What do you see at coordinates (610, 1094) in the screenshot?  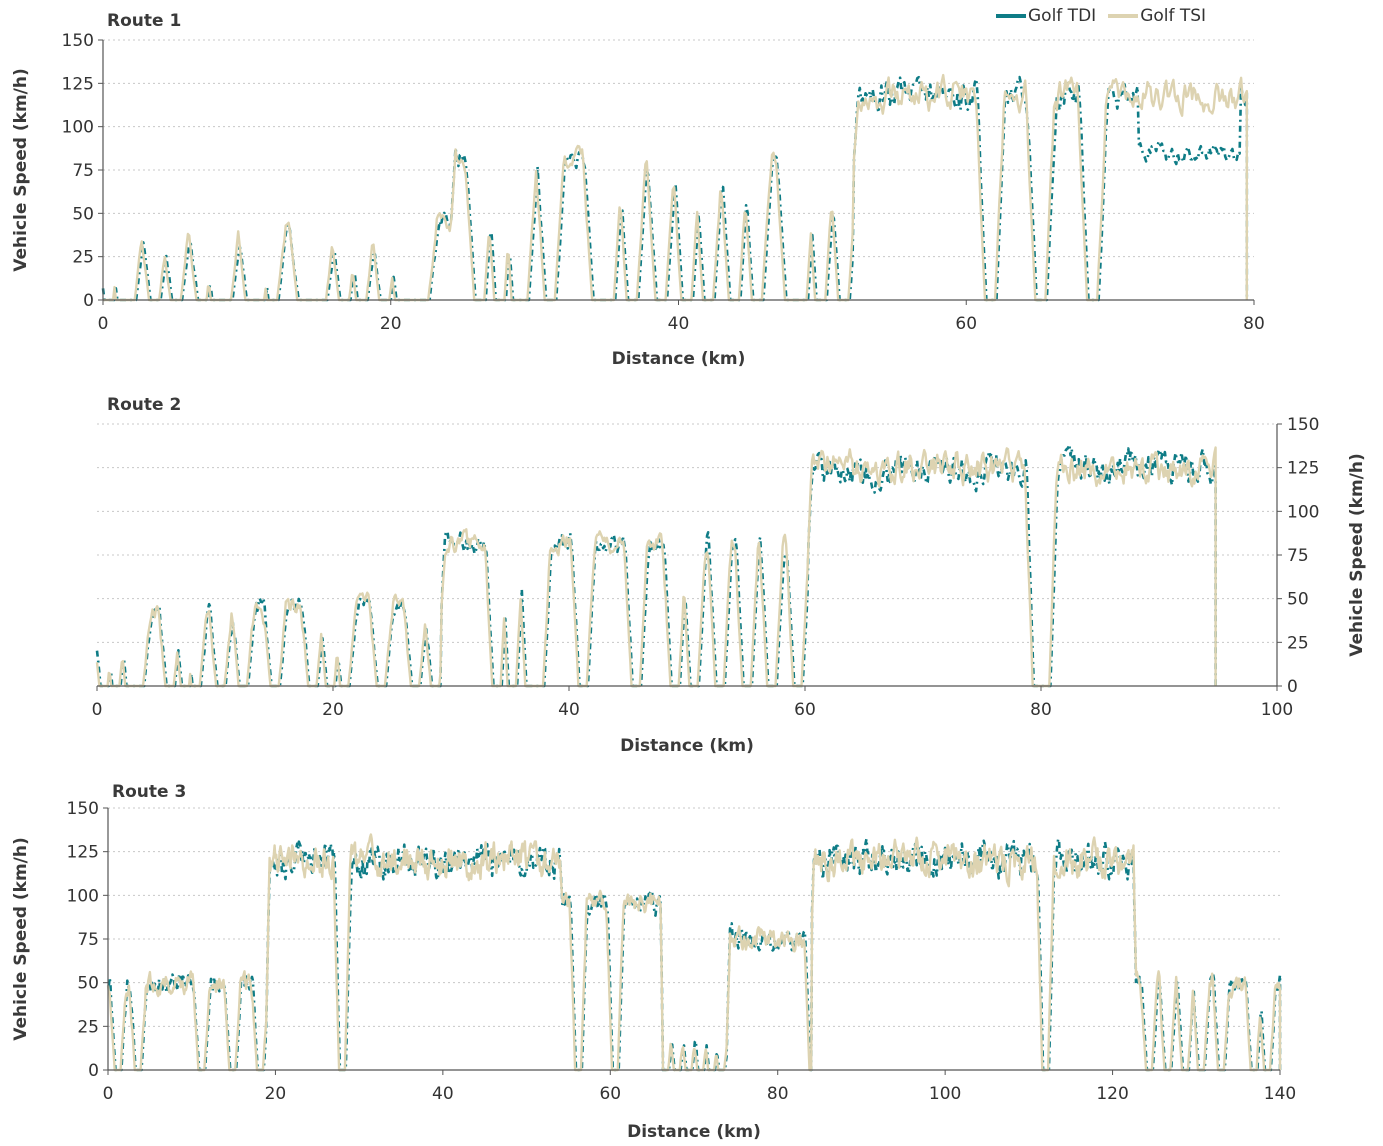 I see `route-3-x-tick-label: 60` at bounding box center [610, 1094].